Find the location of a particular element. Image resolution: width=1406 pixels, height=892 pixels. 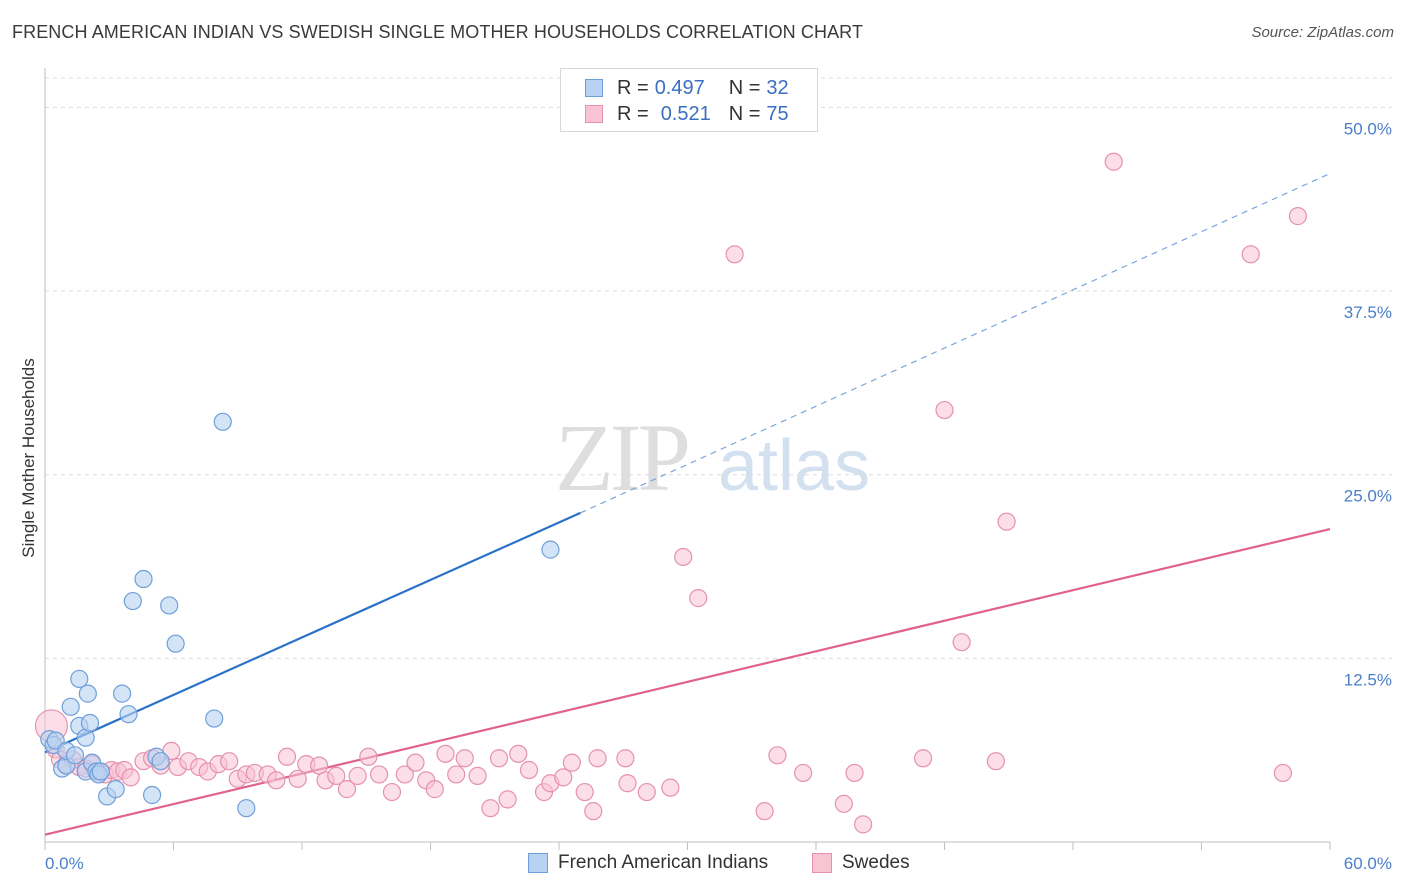

bottom-legend-swatch-pink is located at coordinates (822, 863).